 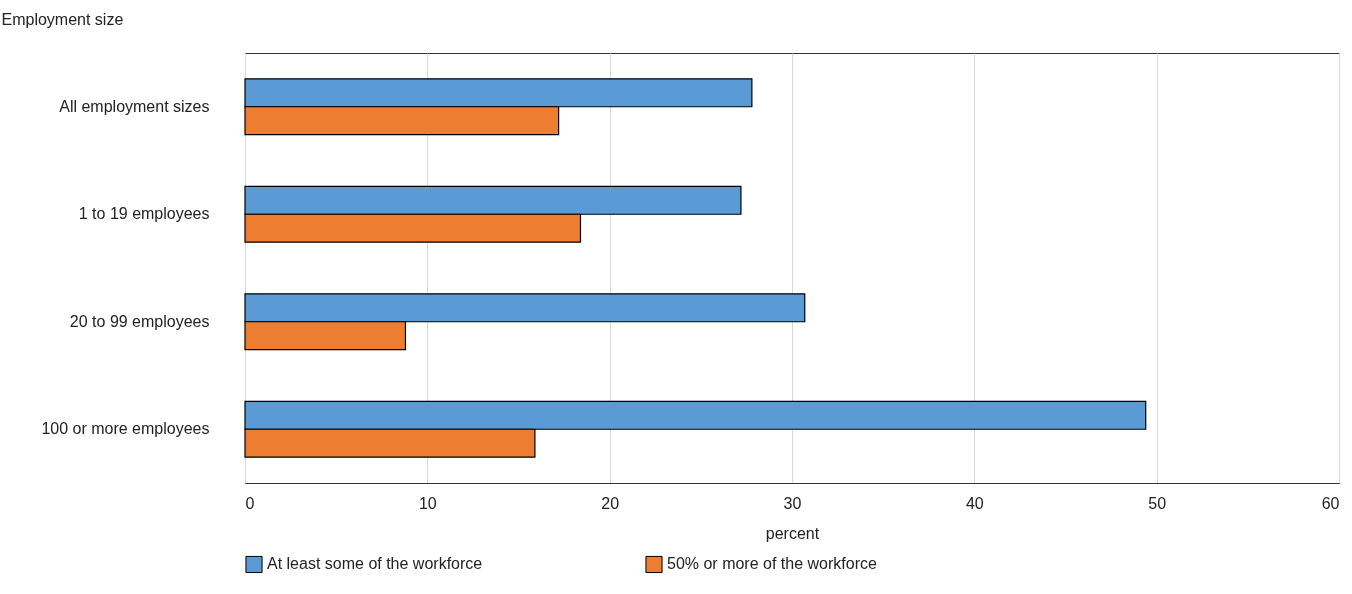 What do you see at coordinates (125, 429) in the screenshot?
I see `y-tick-label: 100 or more employees` at bounding box center [125, 429].